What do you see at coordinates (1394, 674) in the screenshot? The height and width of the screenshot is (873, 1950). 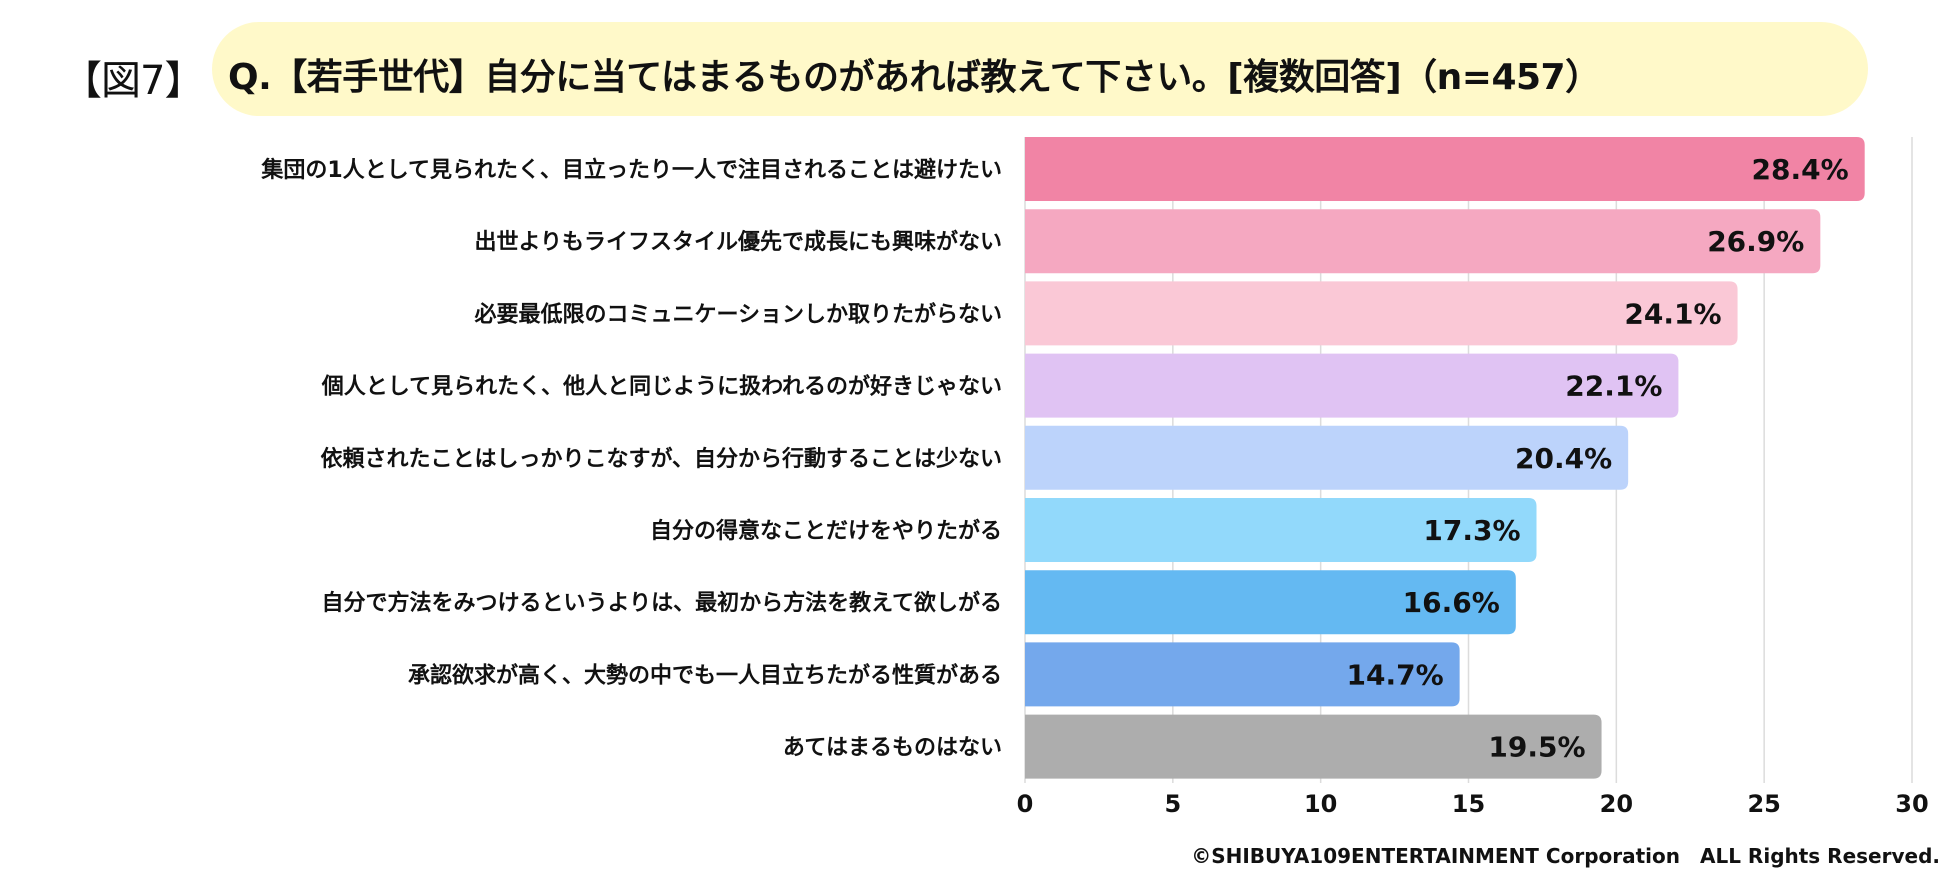 I see `value-label-7: 14.7%` at bounding box center [1394, 674].